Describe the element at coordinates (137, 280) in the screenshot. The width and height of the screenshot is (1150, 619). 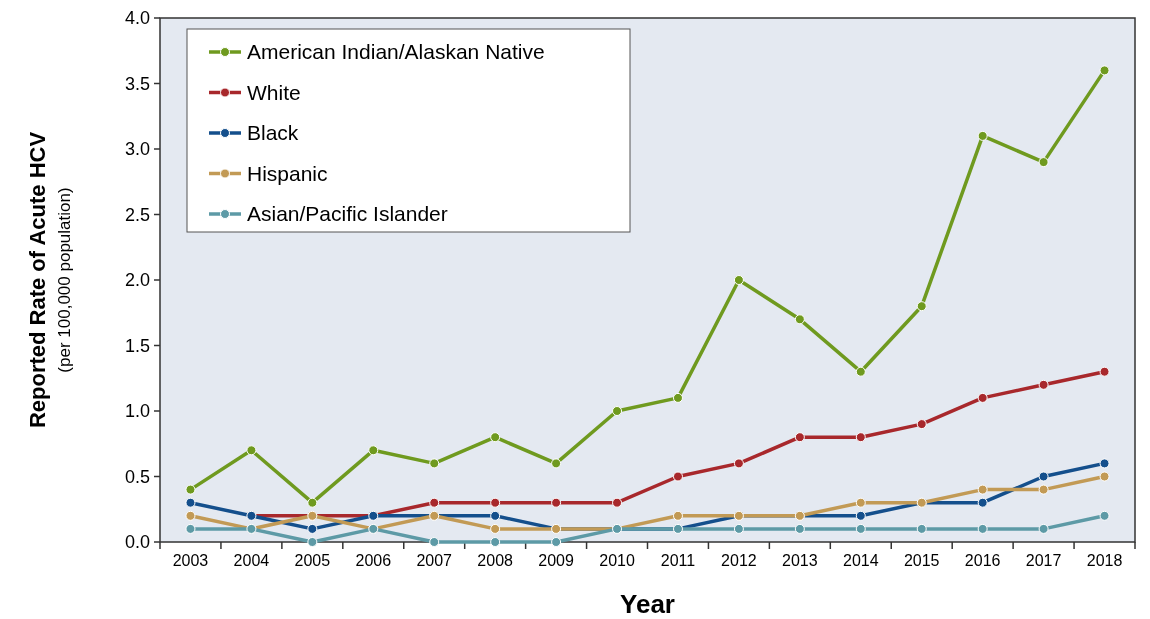
I see `y-tick-label: 2.0` at that location.